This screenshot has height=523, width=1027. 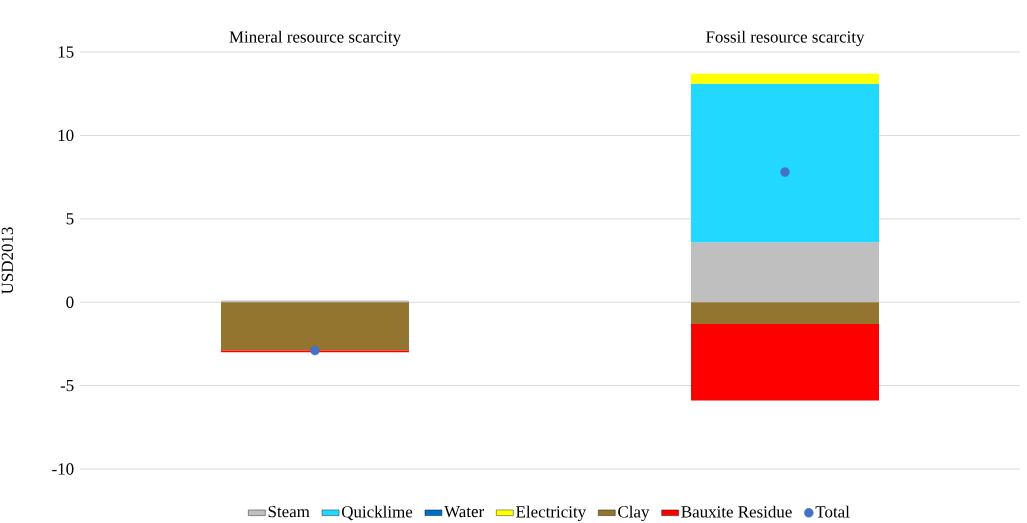 I want to click on legend-label: Bauxite Residue, so click(x=736, y=511).